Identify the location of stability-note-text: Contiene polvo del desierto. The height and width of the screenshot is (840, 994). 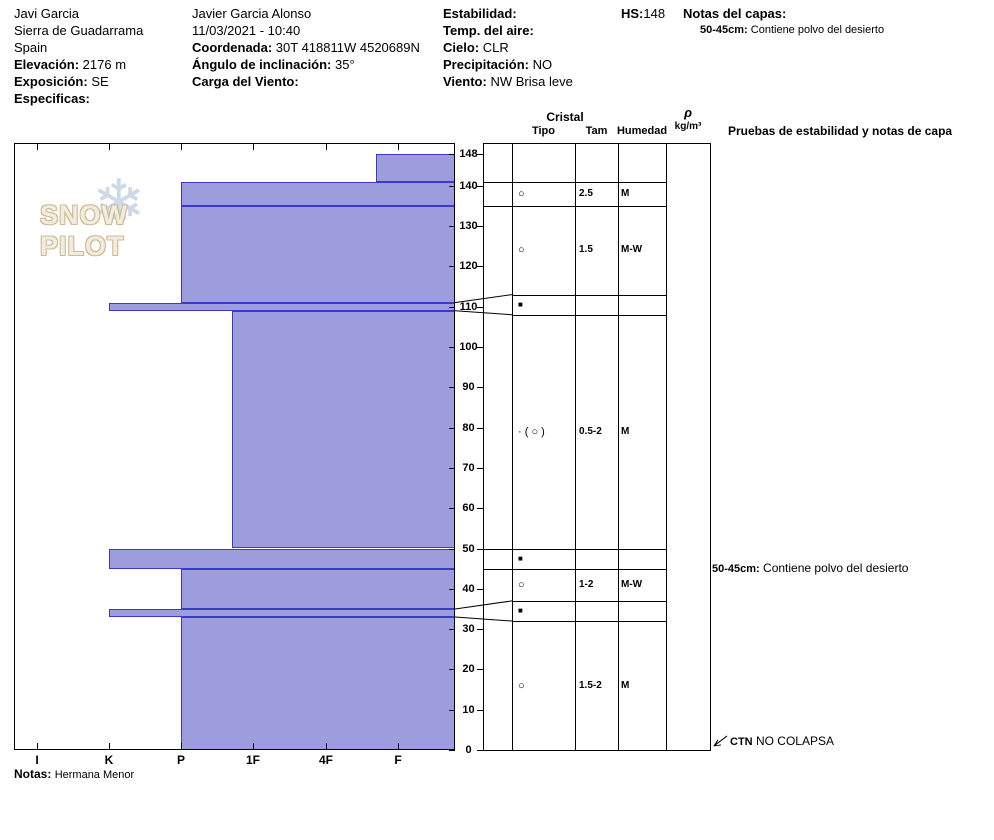
(834, 567).